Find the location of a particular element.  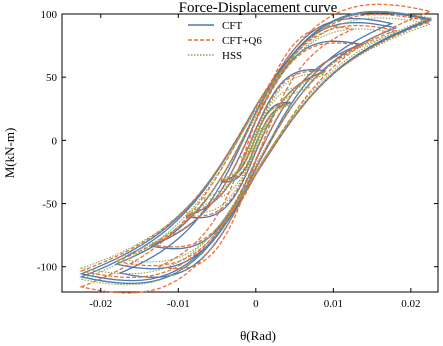

legend-label: HSS is located at coordinates (232, 56).